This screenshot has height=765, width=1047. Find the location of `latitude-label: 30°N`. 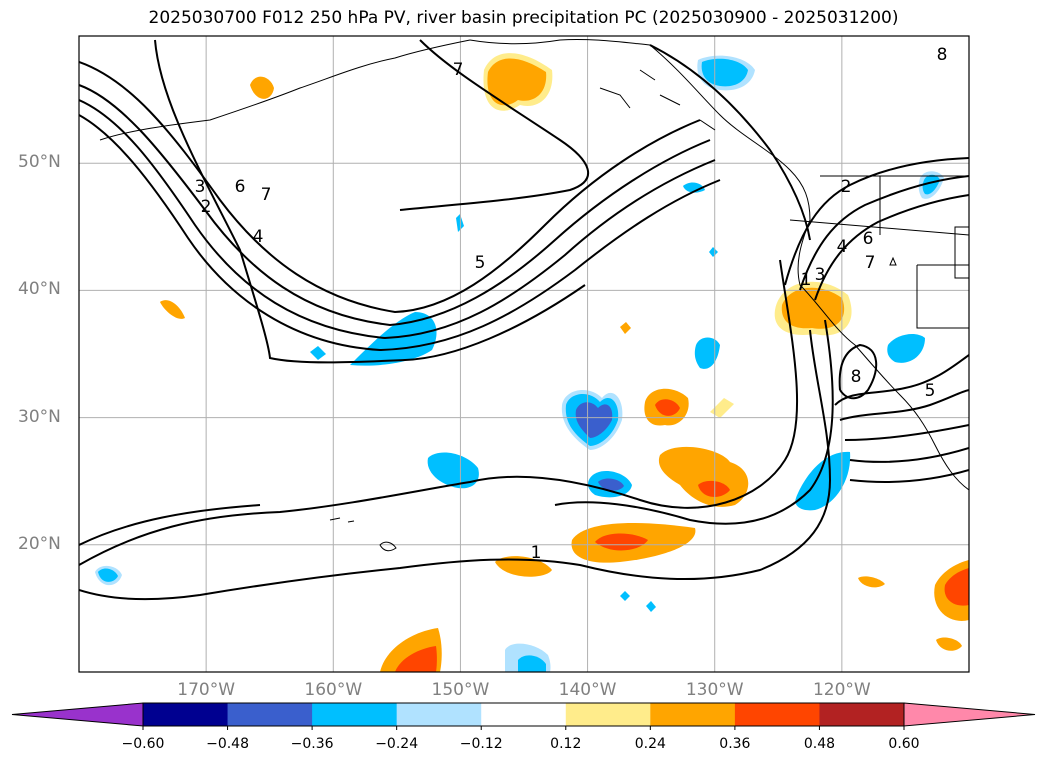

latitude-label: 30°N is located at coordinates (39, 416).